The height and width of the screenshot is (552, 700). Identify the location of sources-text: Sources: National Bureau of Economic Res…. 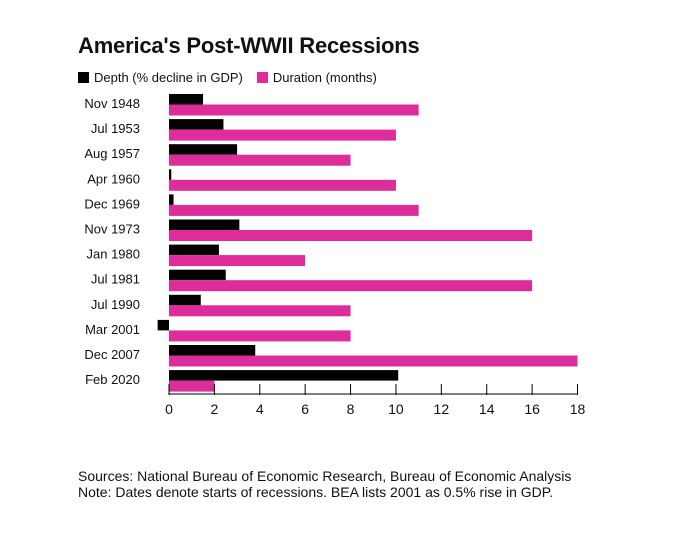
(325, 476).